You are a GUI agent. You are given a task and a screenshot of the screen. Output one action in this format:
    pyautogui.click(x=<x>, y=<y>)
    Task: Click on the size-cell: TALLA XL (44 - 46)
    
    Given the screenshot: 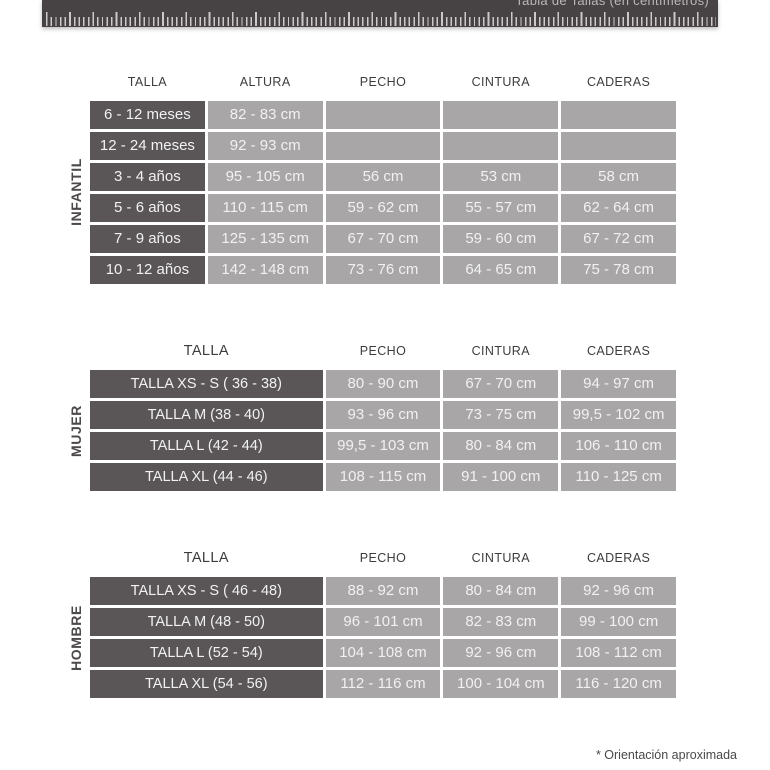 What is the action you would take?
    pyautogui.click(x=206, y=477)
    